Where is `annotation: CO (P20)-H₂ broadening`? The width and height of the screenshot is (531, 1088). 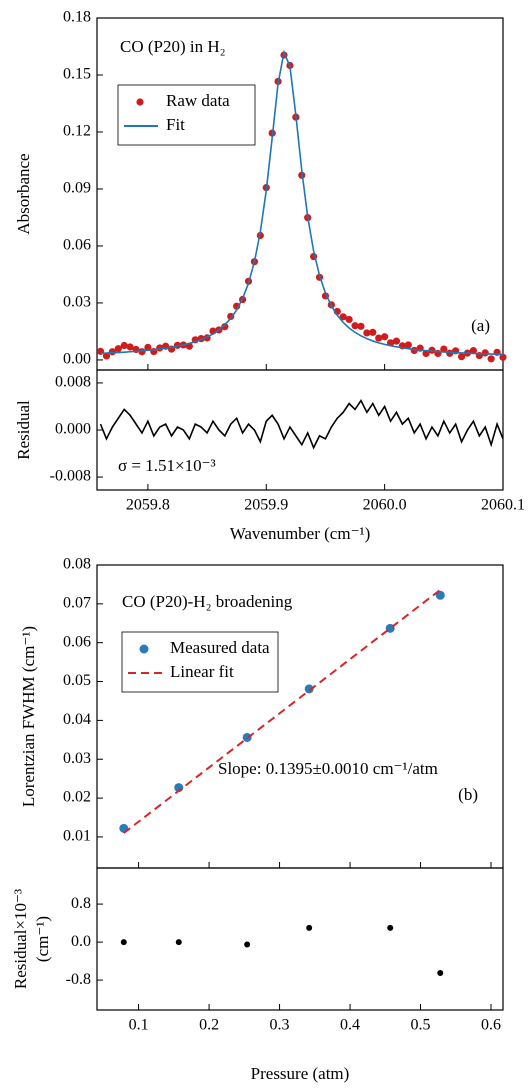
annotation: CO (P20)-H₂ broadening is located at coordinates (207, 601).